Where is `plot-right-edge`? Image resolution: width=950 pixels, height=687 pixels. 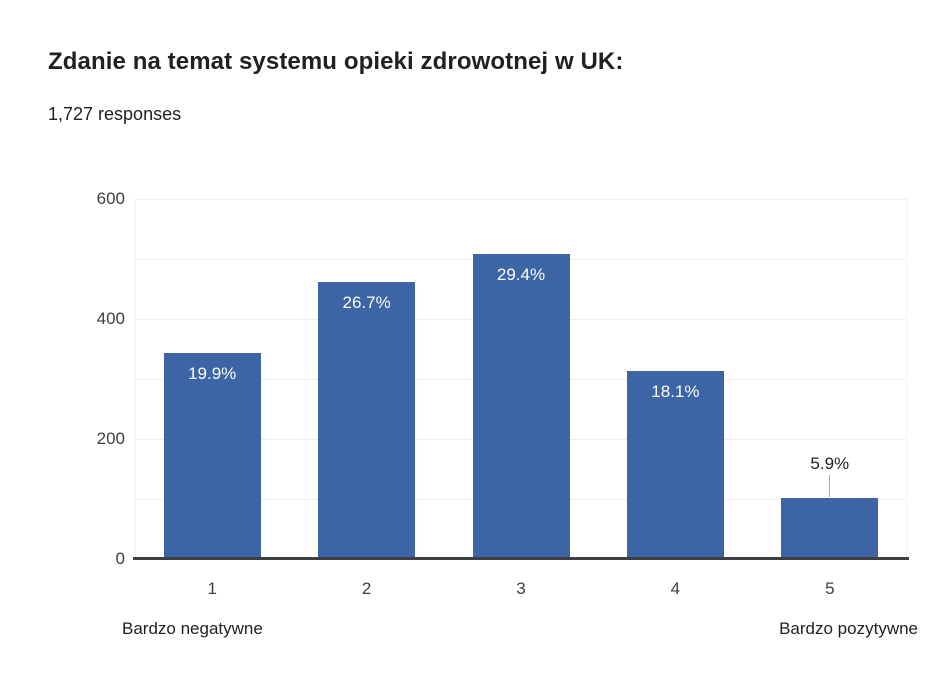 plot-right-edge is located at coordinates (906, 379).